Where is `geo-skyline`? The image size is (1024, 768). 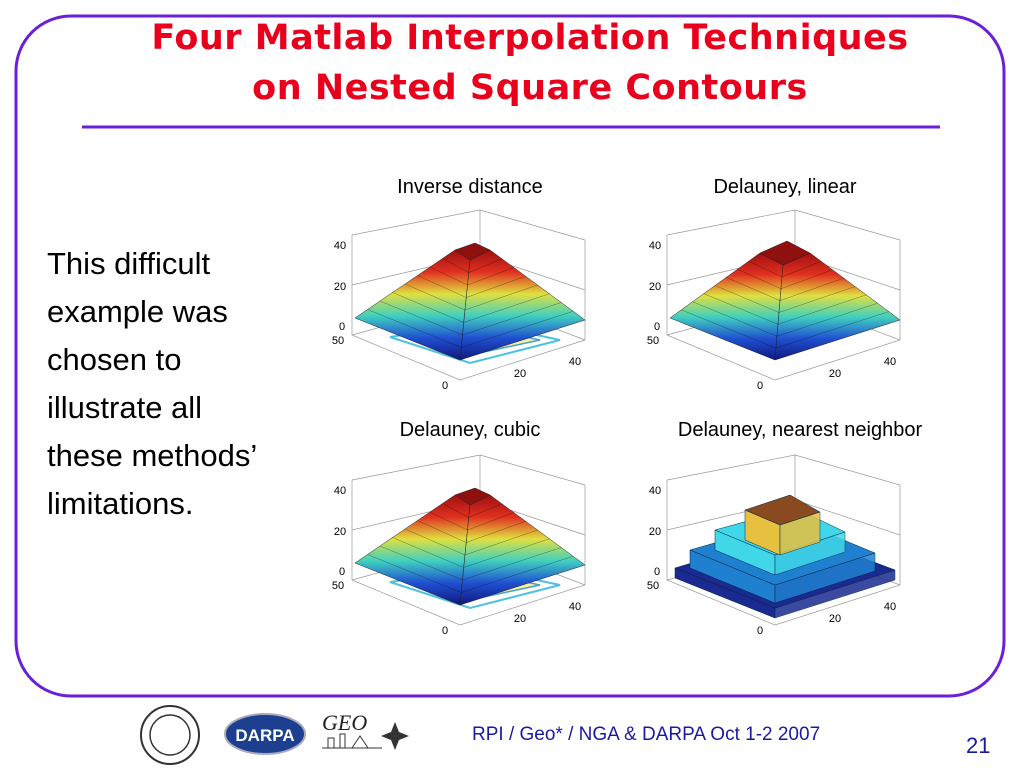 geo-skyline is located at coordinates (352, 741).